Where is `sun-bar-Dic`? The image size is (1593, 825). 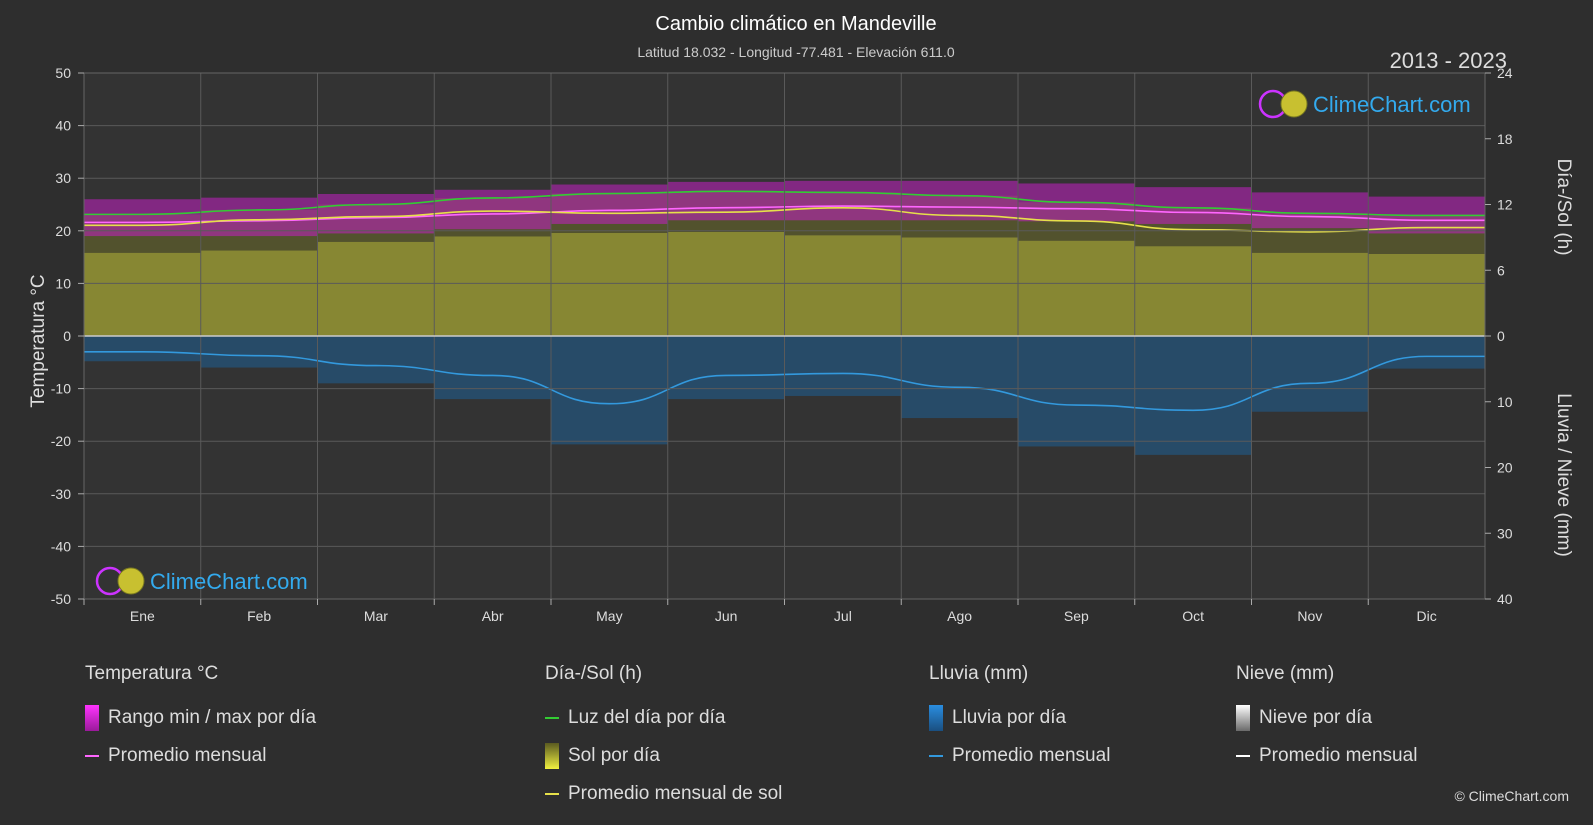
sun-bar-Dic is located at coordinates (1426, 294).